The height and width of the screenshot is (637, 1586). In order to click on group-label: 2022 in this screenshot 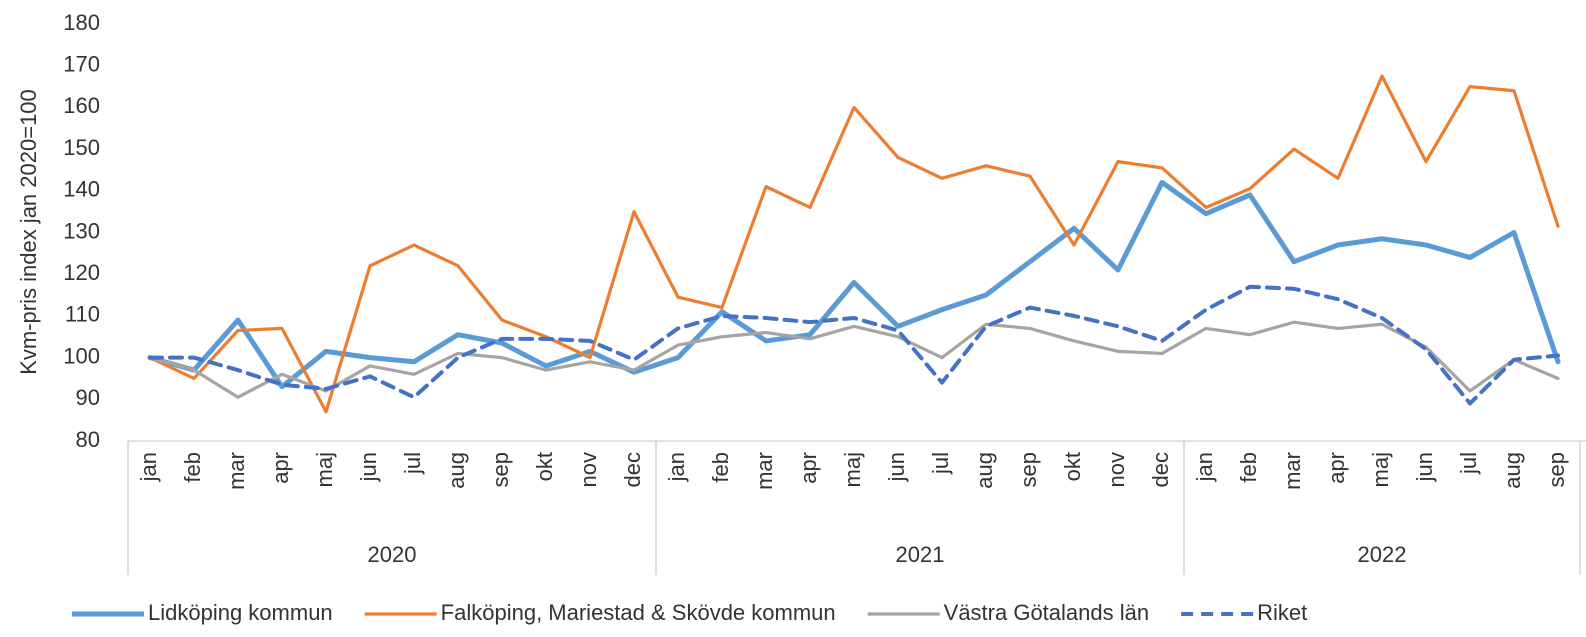, I will do `click(1382, 554)`.